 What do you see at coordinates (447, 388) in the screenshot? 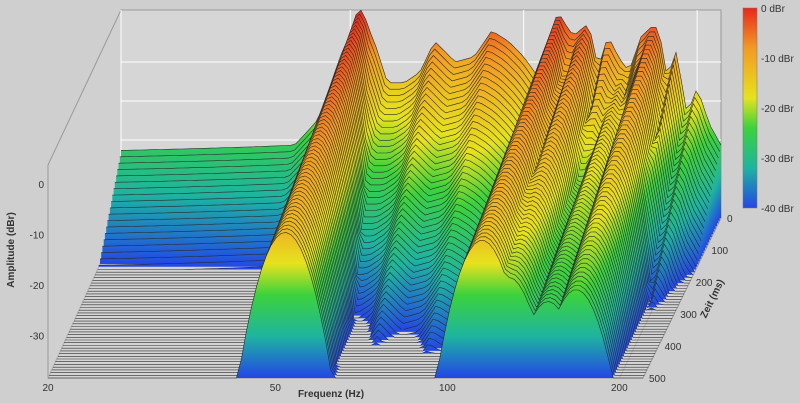
I see `x-tick-label: 100` at bounding box center [447, 388].